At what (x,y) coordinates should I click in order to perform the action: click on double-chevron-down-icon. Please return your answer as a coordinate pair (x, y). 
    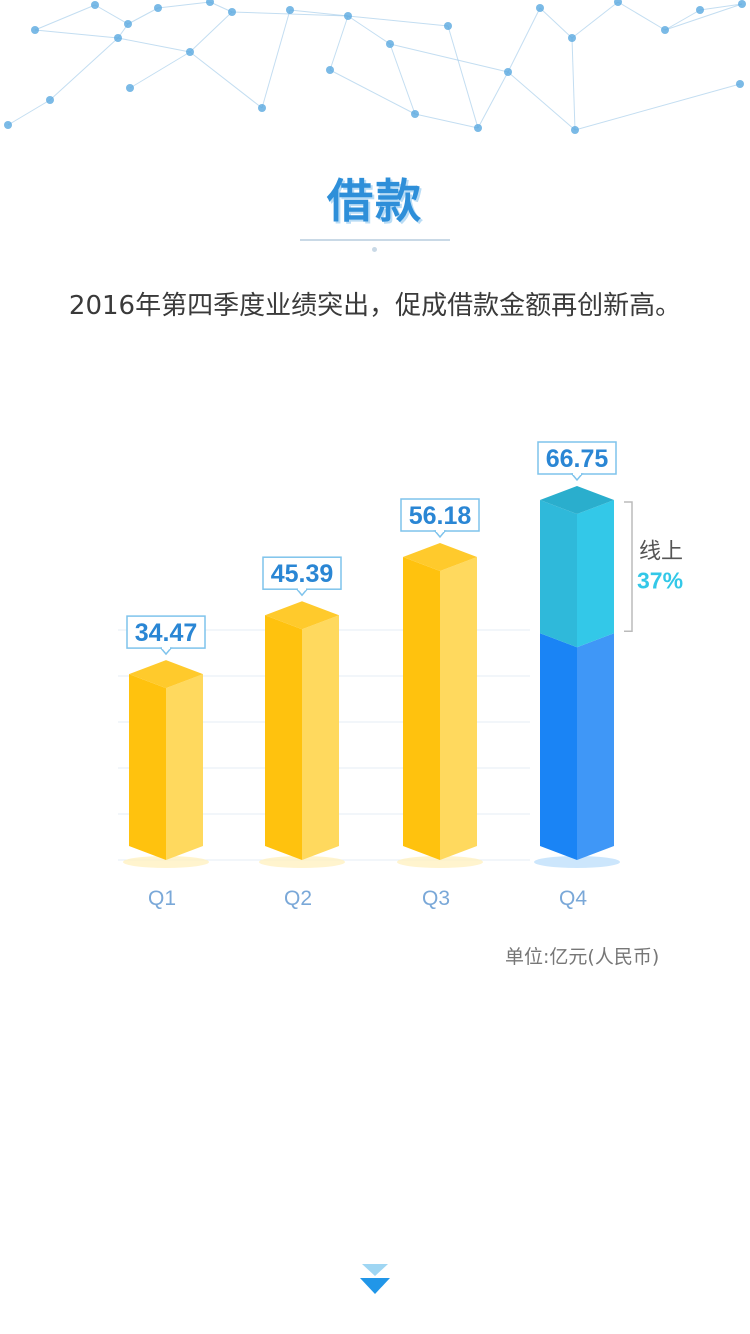
    Looking at the image, I should click on (375, 1282).